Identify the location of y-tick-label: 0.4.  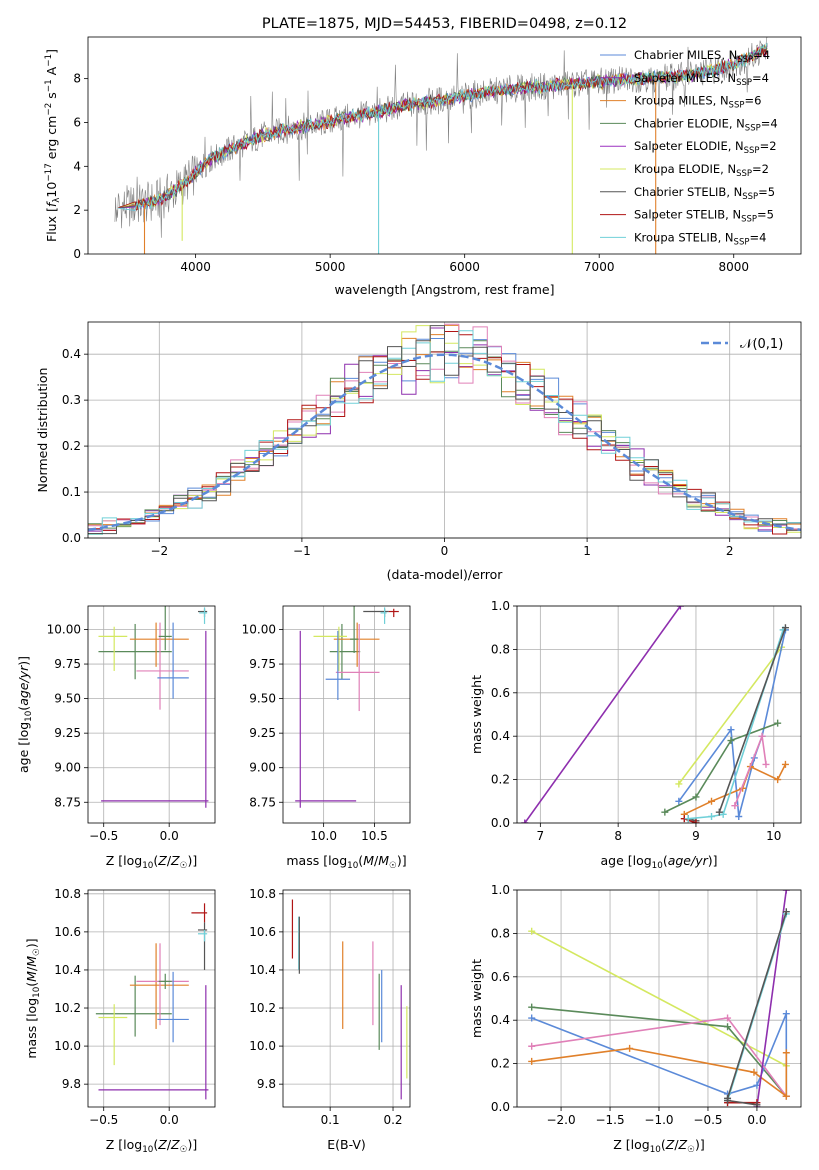
(500, 1020).